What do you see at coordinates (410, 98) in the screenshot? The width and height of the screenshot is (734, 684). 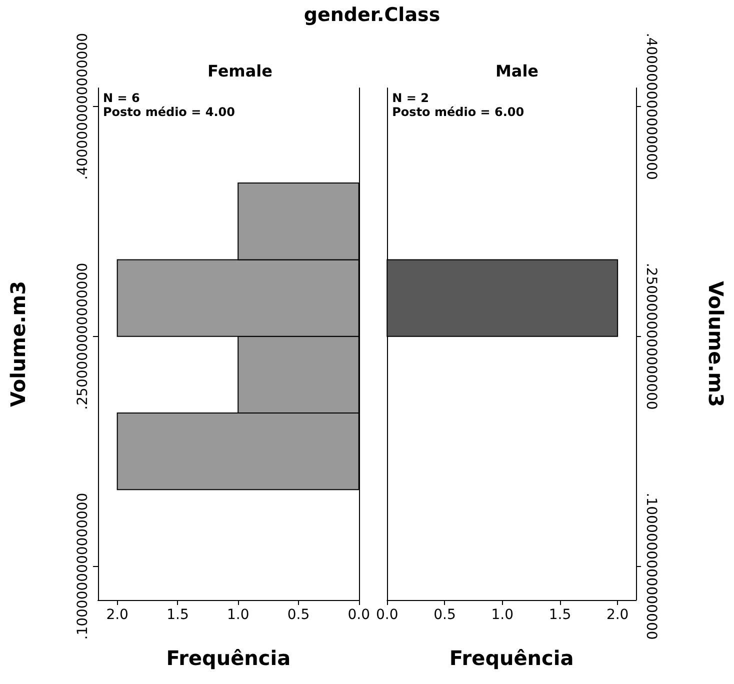 I see `annotation: N = 2` at bounding box center [410, 98].